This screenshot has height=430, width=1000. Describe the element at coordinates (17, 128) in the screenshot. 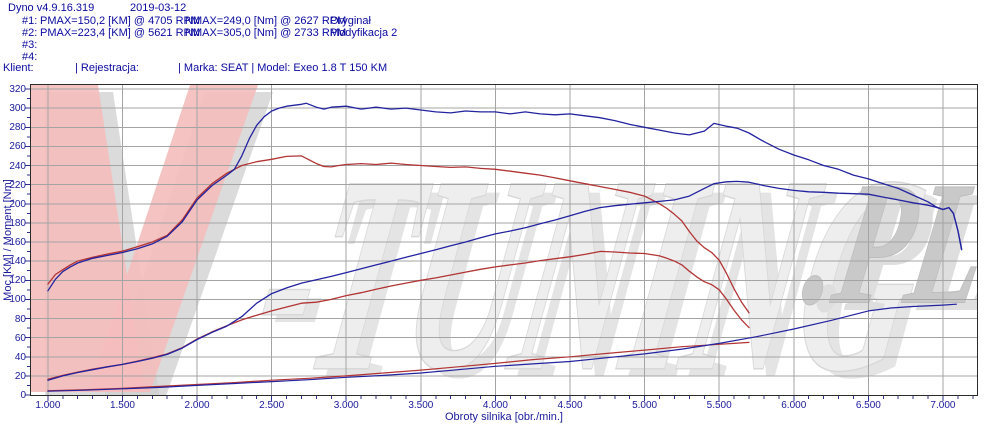

I see `y-tick-280: 280` at that location.